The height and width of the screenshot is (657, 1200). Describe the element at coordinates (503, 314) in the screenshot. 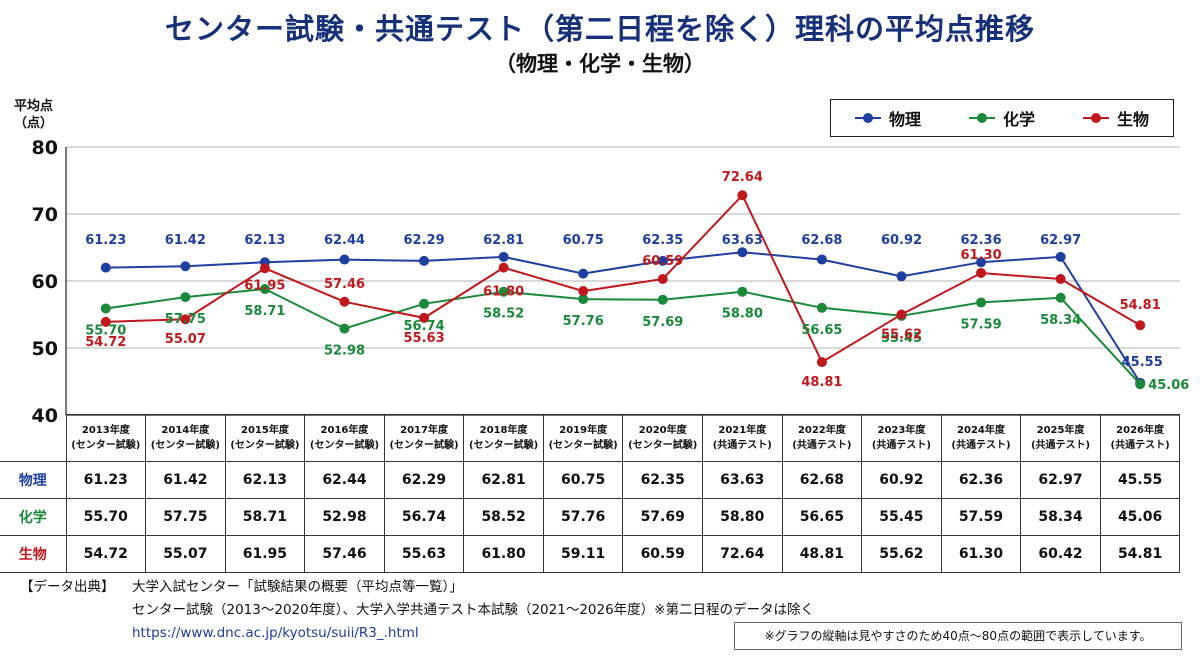

I see `data-label: 58.52` at that location.